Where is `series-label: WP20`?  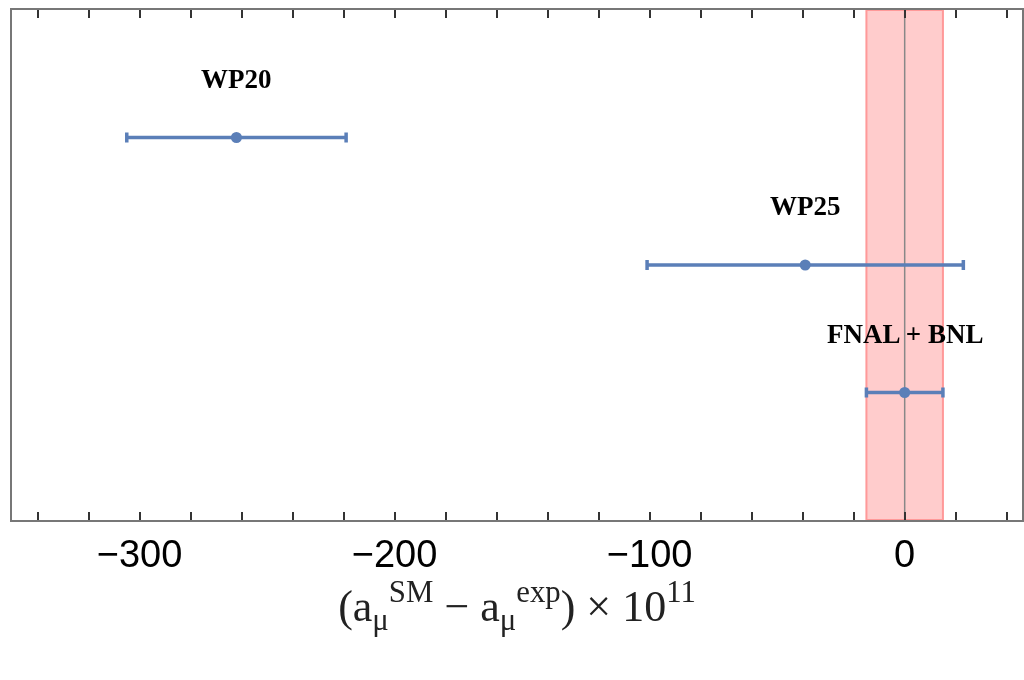
series-label: WP20 is located at coordinates (236, 79).